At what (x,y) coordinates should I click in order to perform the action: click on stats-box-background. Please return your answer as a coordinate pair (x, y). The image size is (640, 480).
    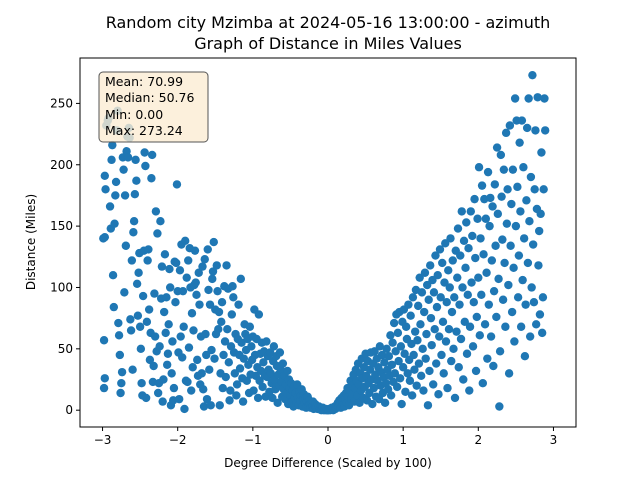
    Looking at the image, I should click on (153, 107).